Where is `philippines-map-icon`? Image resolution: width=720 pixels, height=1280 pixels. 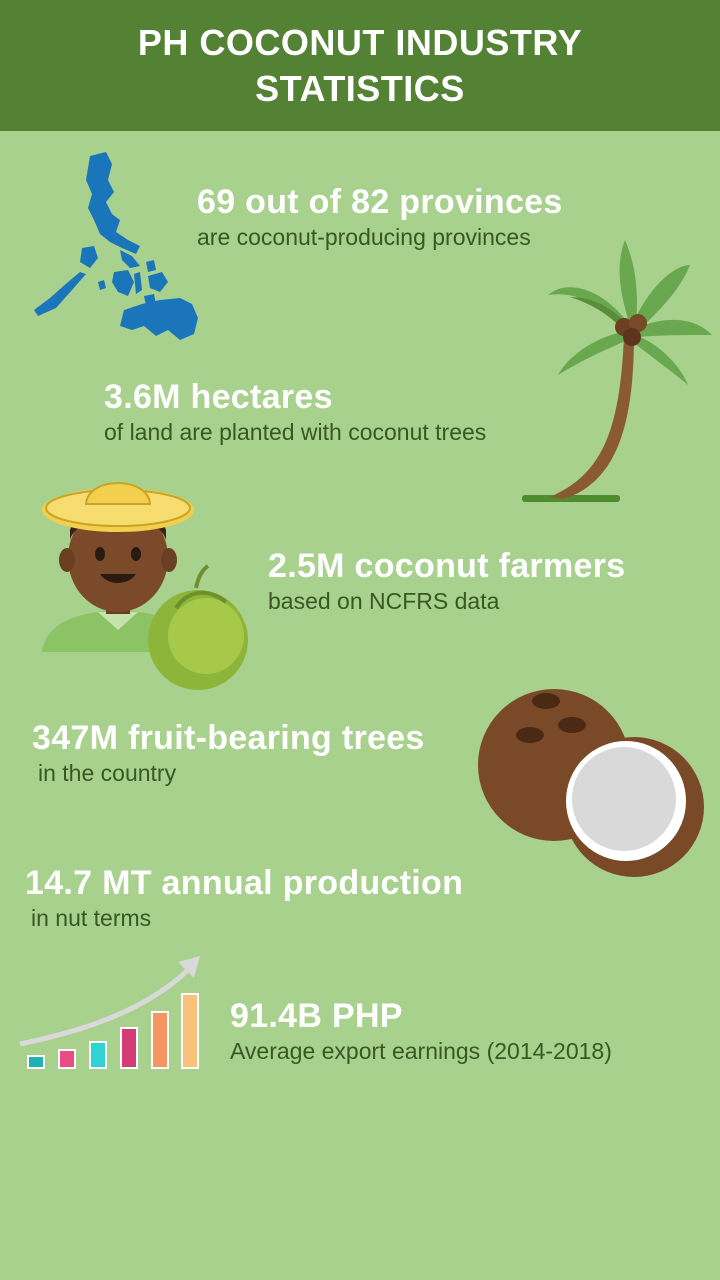 philippines-map-icon is located at coordinates (115, 247).